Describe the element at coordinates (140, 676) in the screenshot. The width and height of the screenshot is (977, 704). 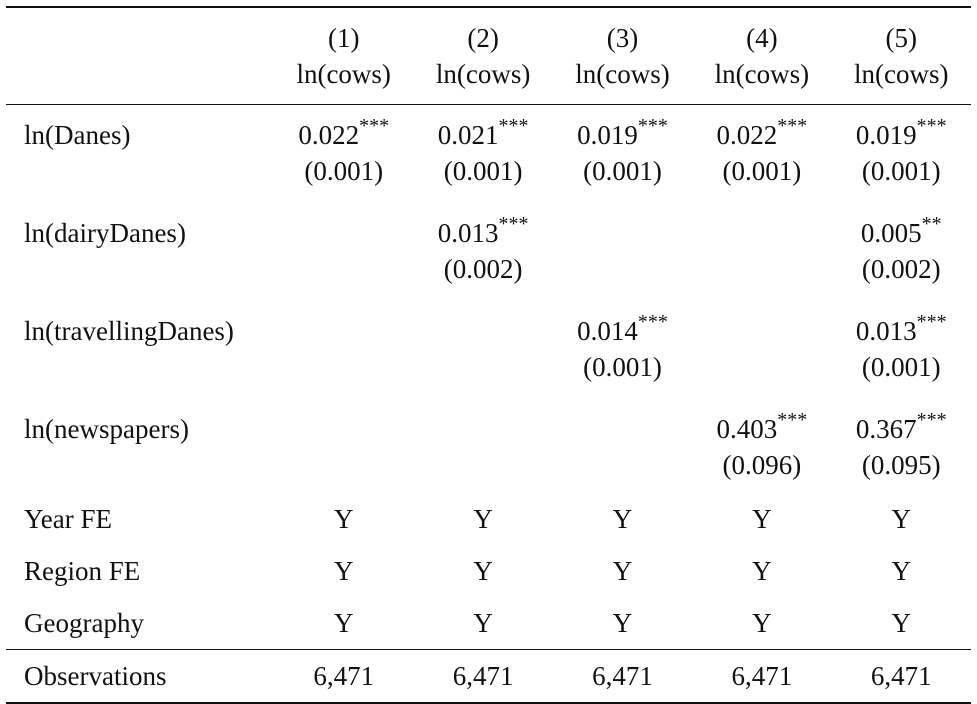
I see `row-label: Observations` at that location.